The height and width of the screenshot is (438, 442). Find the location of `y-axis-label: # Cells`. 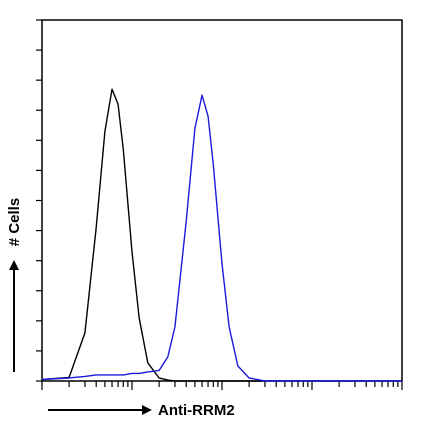

y-axis-label: # Cells is located at coordinates (14, 222).